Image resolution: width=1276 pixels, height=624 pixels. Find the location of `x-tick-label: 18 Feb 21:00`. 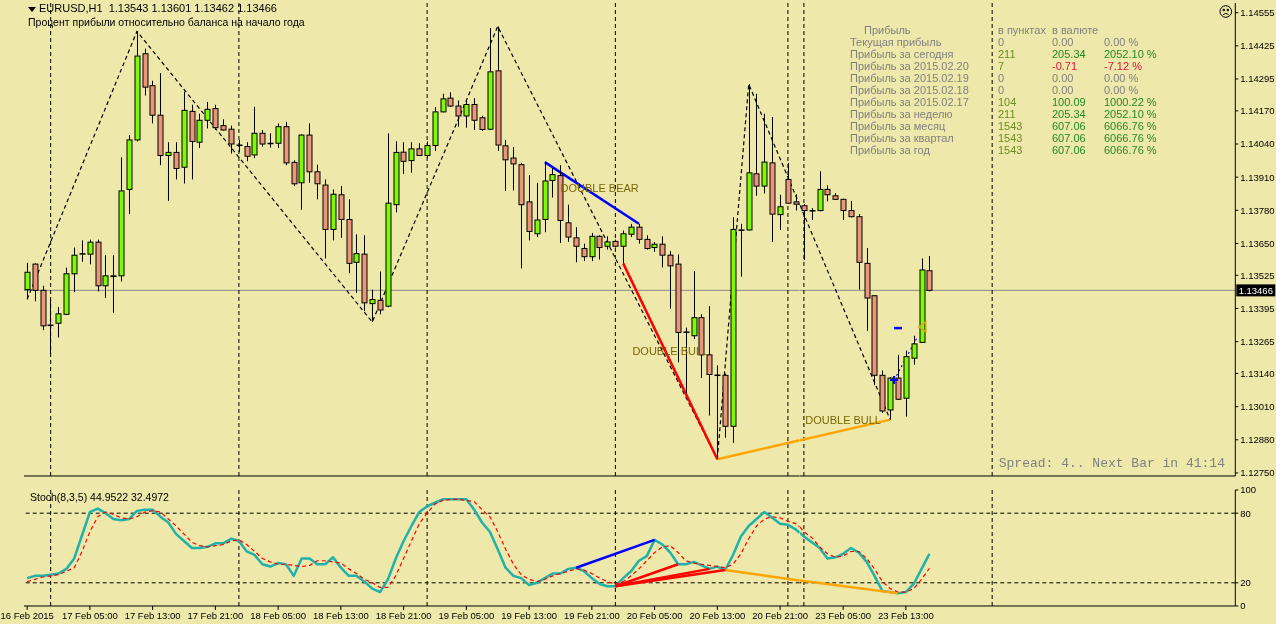

x-tick-label: 18 Feb 21:00 is located at coordinates (403, 615).